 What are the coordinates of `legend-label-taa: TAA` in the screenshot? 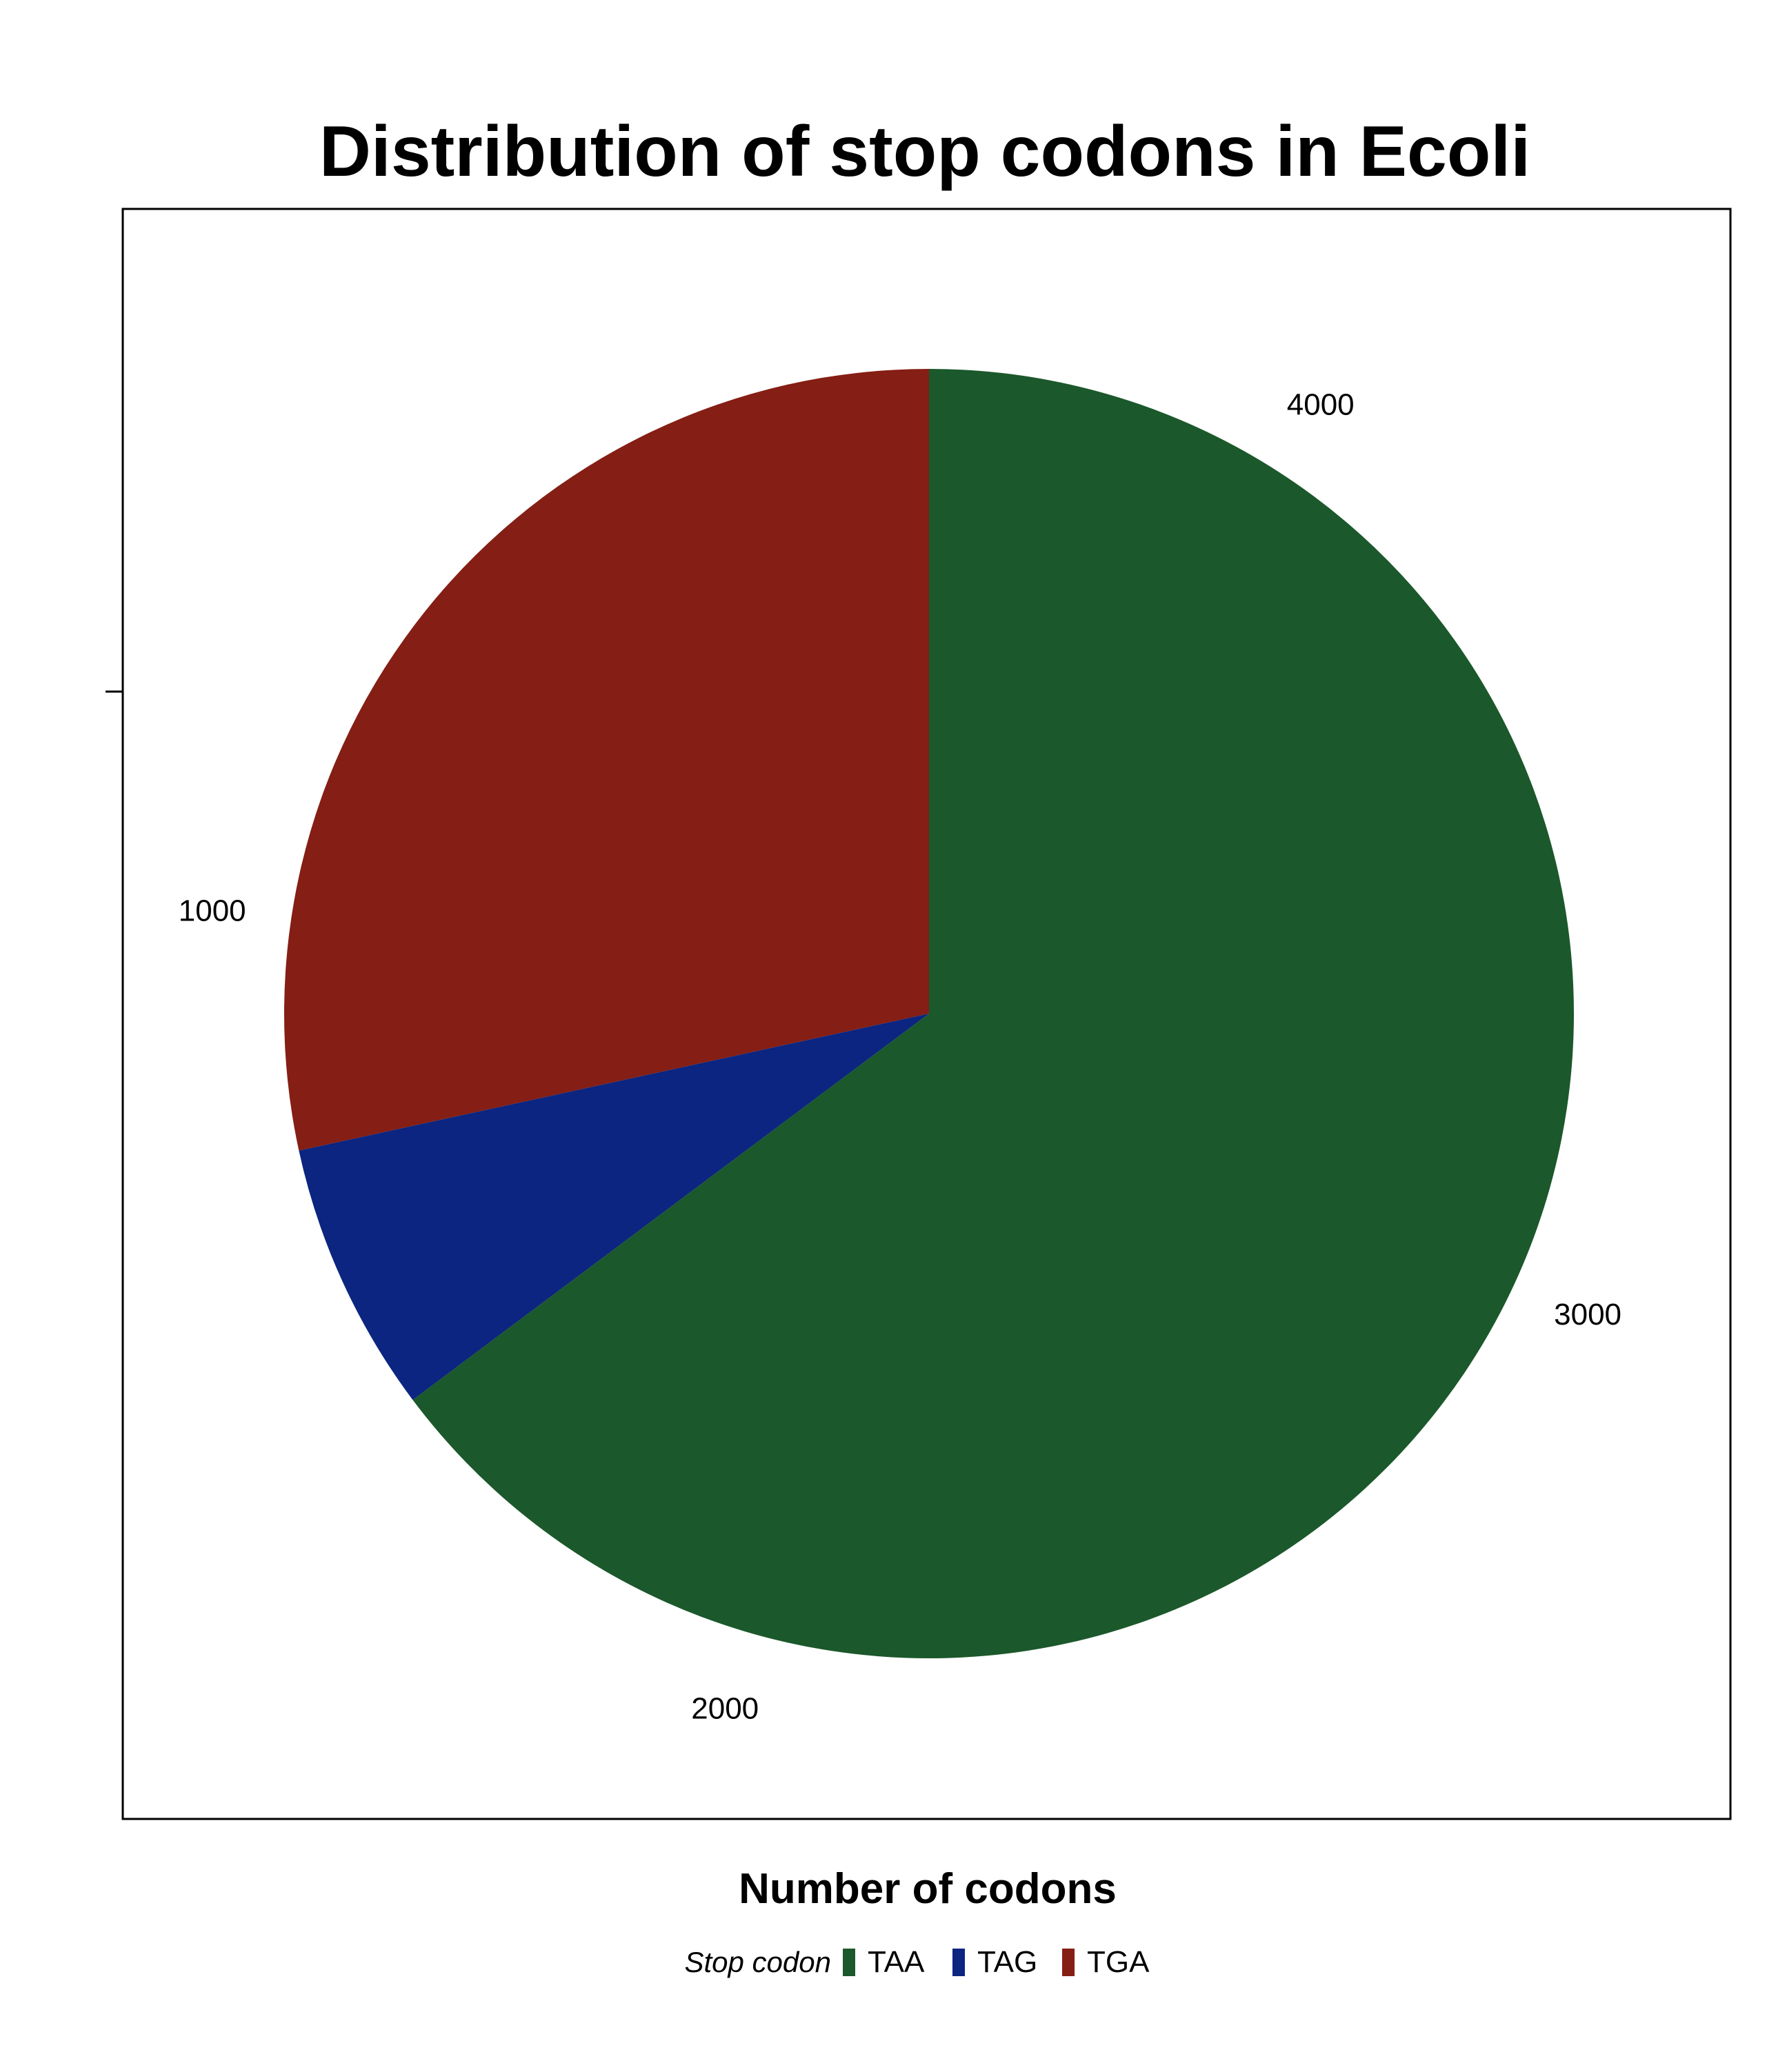 It's located at (896, 1962).